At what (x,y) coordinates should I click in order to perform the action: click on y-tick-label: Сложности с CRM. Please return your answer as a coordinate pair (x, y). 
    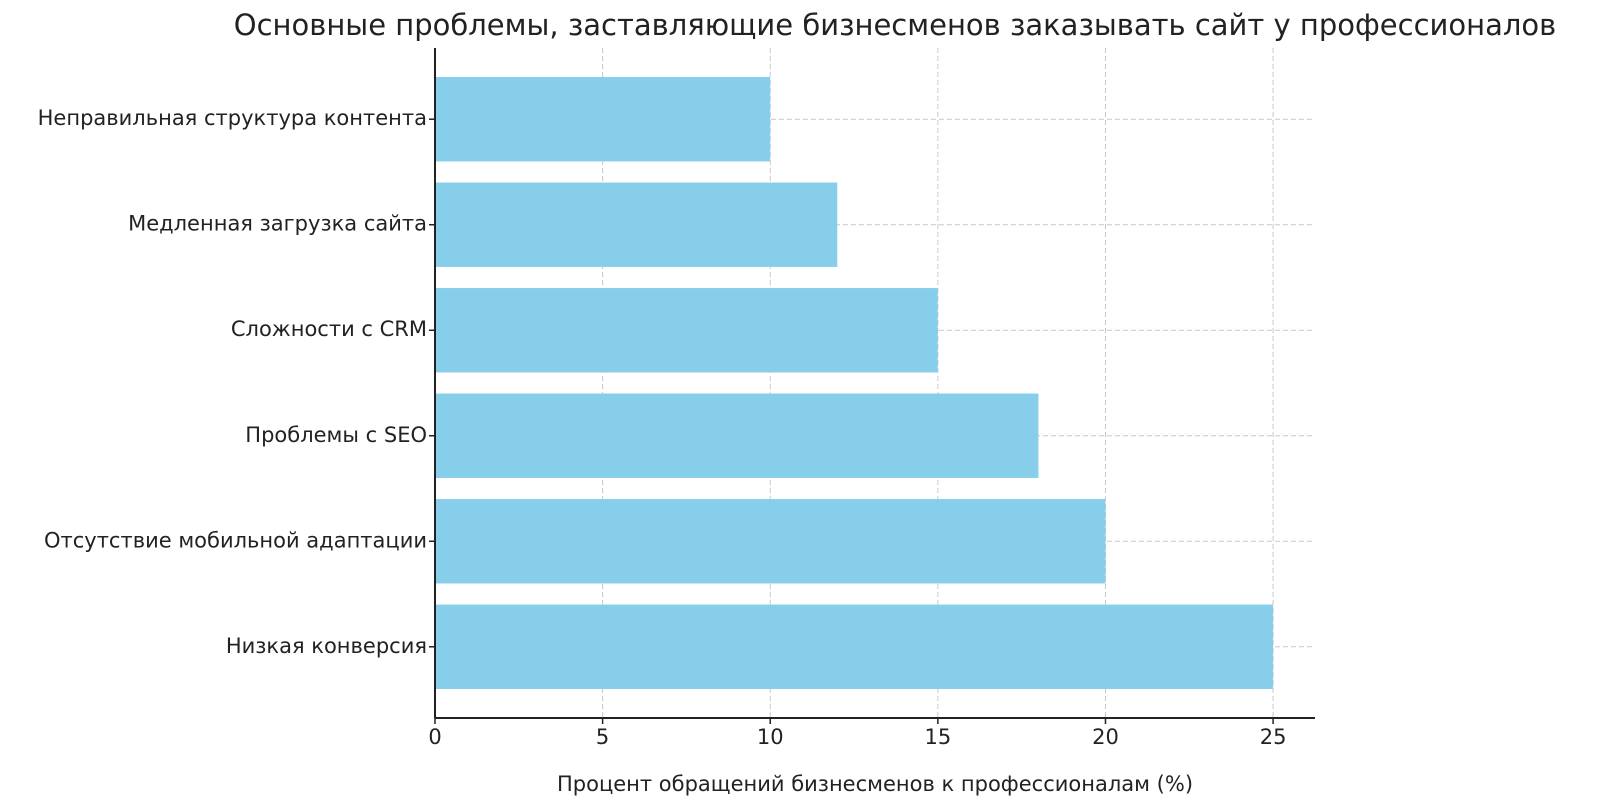
    Looking at the image, I should click on (329, 329).